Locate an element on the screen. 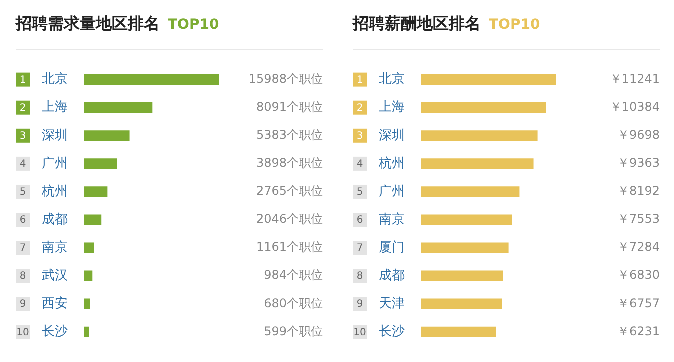 Image resolution: width=674 pixels, height=362 pixels. data-label: ￥10384 is located at coordinates (635, 107).